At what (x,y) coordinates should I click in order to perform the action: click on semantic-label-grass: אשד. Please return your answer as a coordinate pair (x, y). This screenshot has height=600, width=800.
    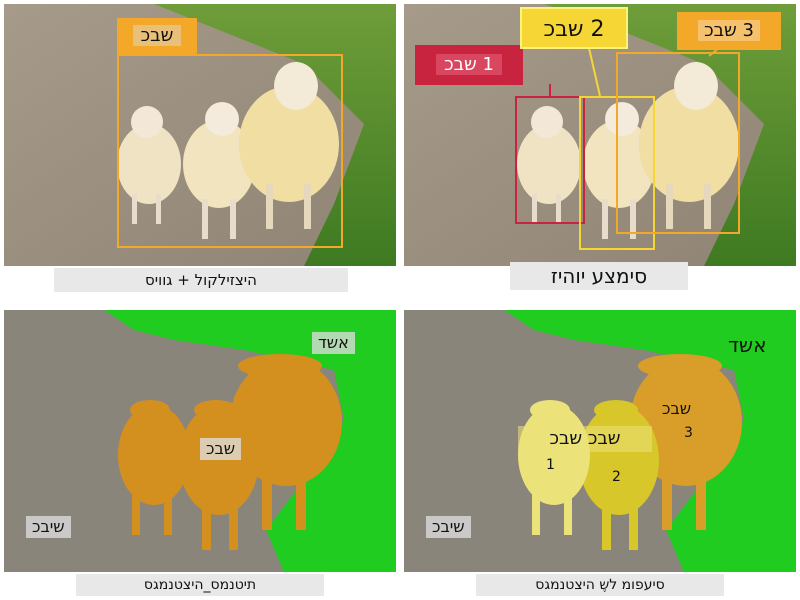
    Looking at the image, I should click on (333, 343).